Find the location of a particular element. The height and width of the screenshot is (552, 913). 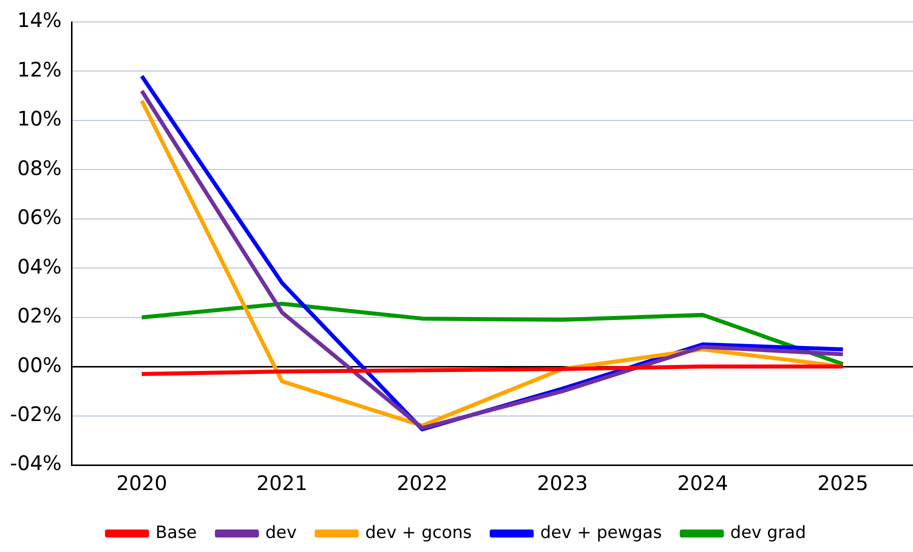

legend-label: dev + gcons is located at coordinates (418, 532).